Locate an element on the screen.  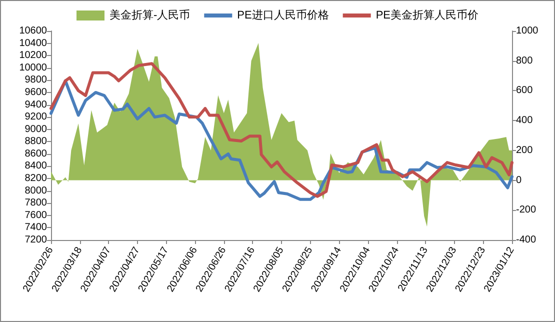
y-tick-label: 9800 is located at coordinates (36, 80).